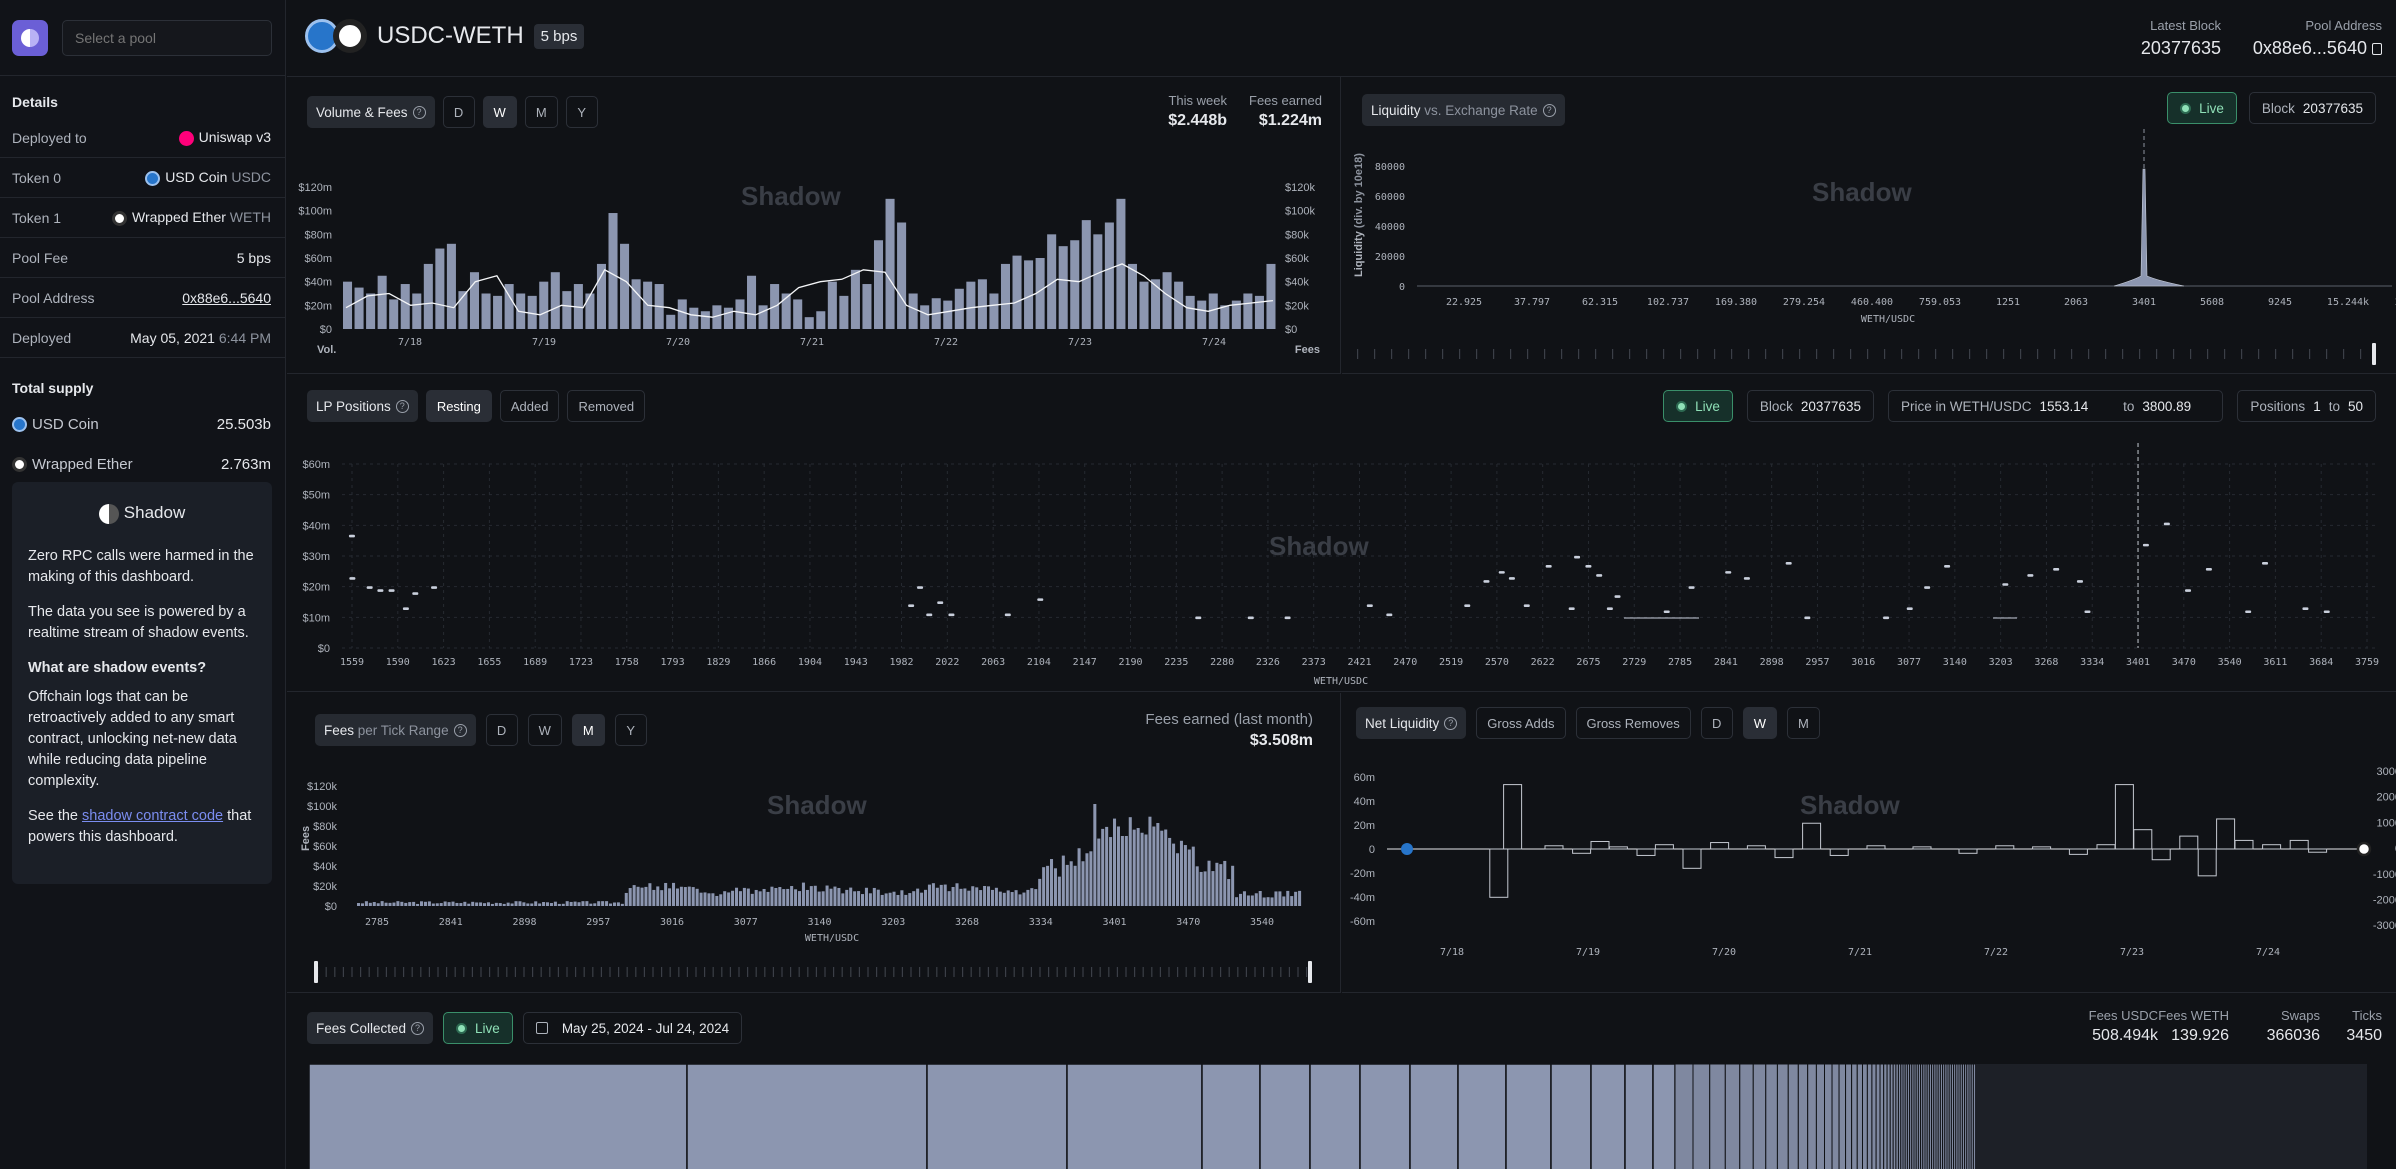 The image size is (2396, 1169). I want to click on tab-gross-removes: Gross Removes, so click(1633, 723).